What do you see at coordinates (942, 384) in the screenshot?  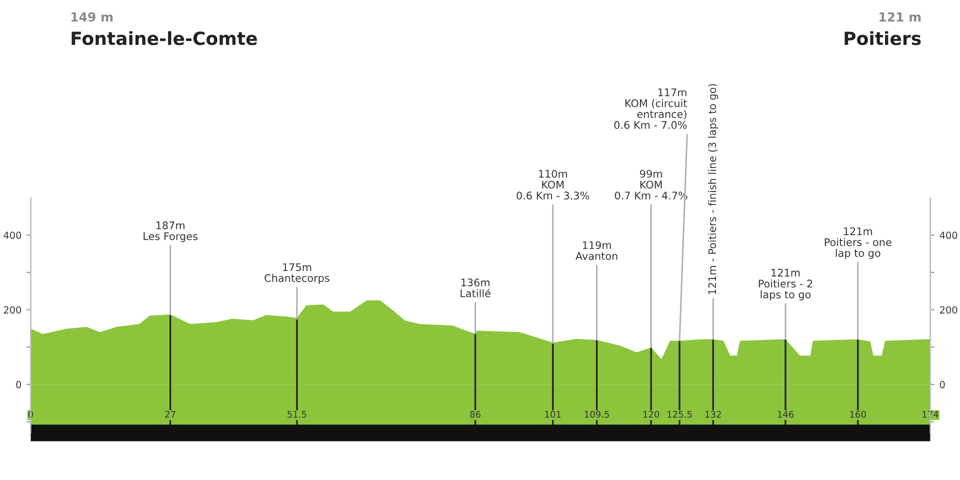 I see `y2-tick-label: 0` at bounding box center [942, 384].